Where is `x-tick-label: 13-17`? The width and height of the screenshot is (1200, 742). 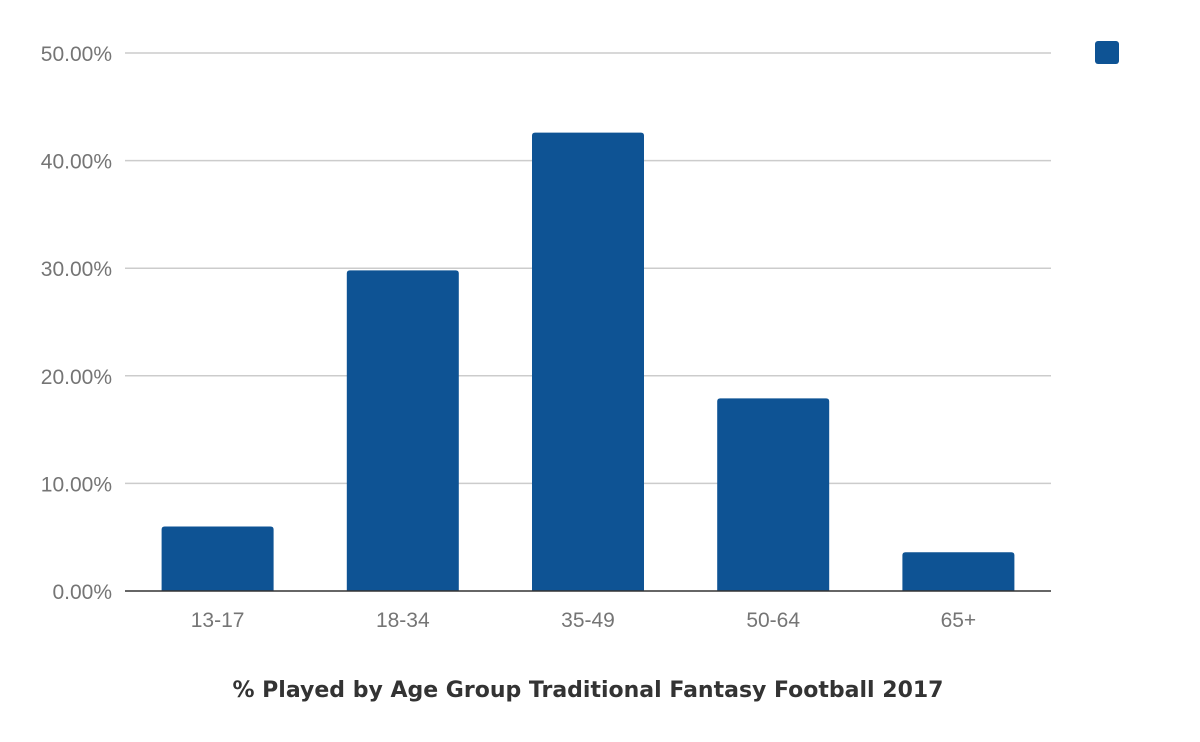
x-tick-label: 13-17 is located at coordinates (218, 620).